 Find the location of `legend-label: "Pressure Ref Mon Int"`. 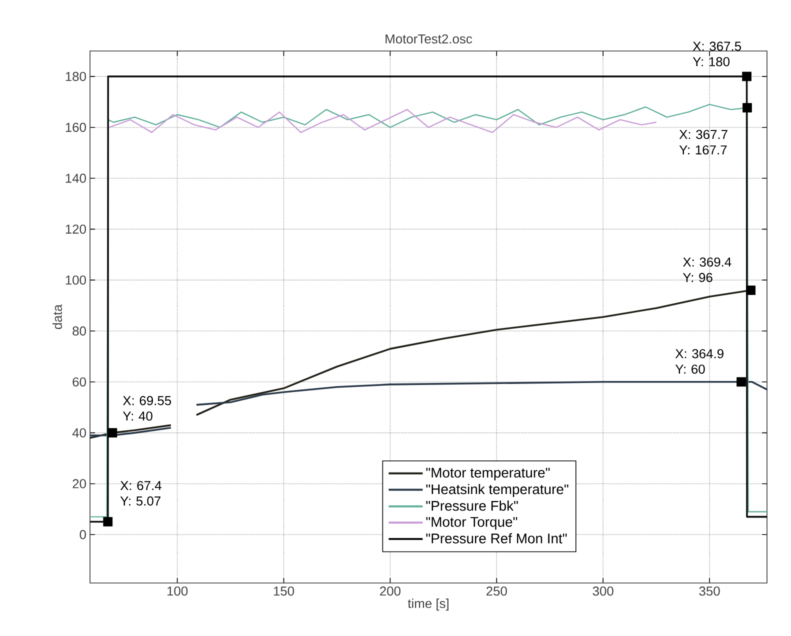

legend-label: "Pressure Ref Mon Int" is located at coordinates (496, 538).